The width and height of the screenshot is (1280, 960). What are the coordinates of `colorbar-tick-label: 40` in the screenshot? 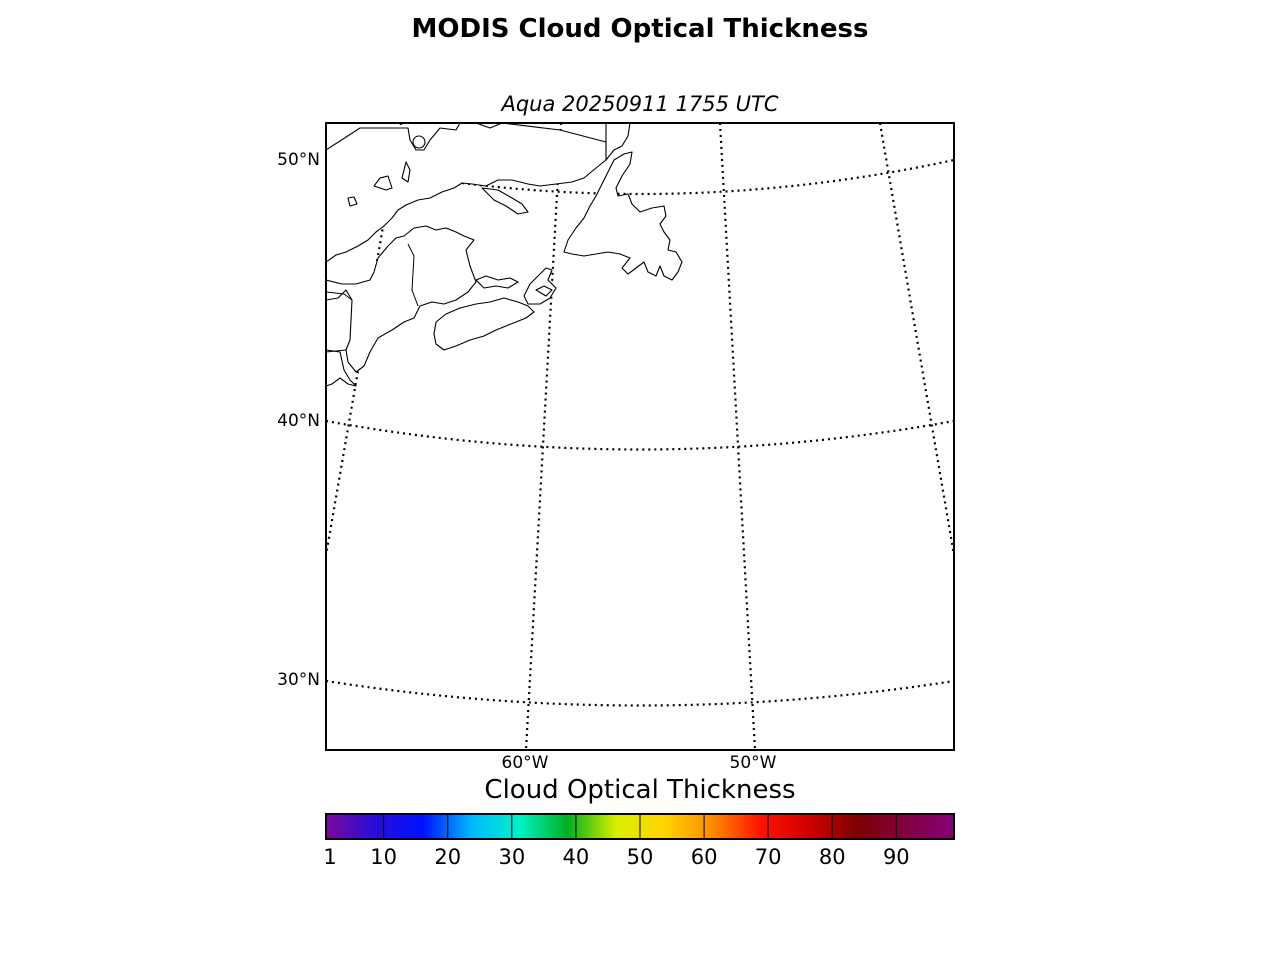 It's located at (576, 857).